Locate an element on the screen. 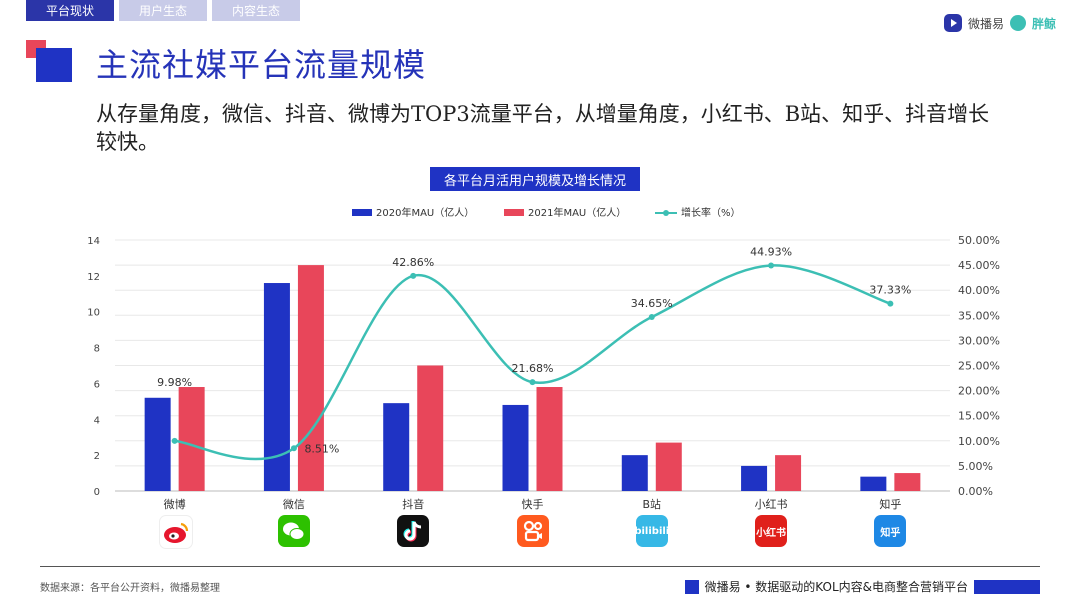 The width and height of the screenshot is (1080, 608). footer-tagline: 微播易 • 数据驱动的KOL内容&电商整合营销平台 is located at coordinates (862, 586).